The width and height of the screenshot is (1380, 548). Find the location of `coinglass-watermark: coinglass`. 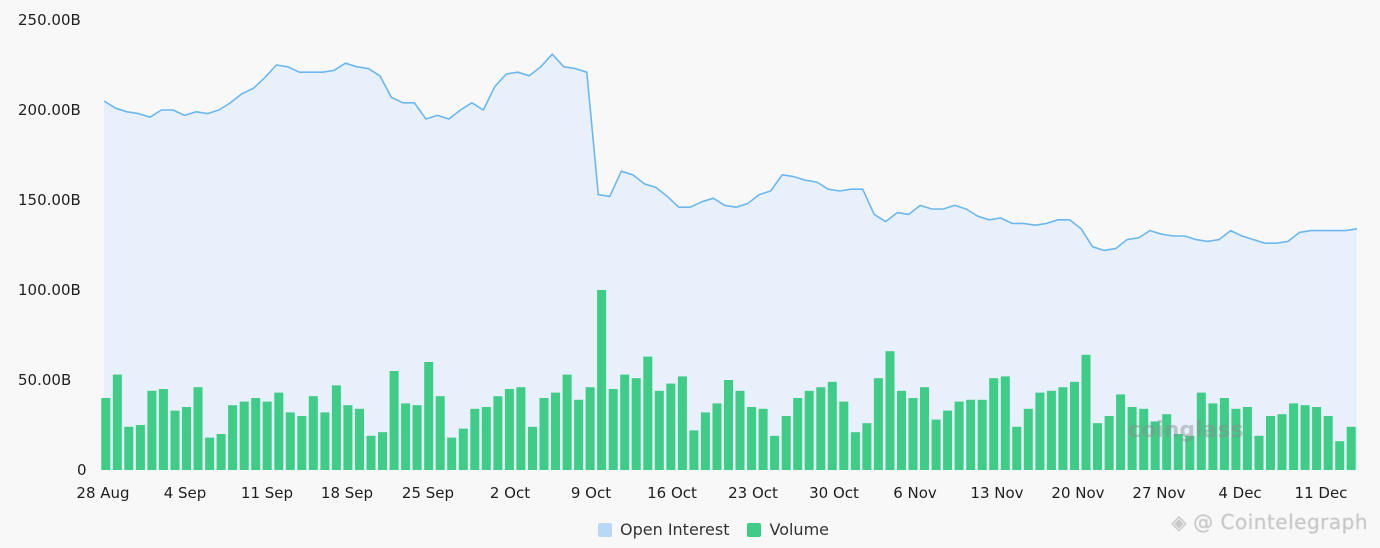

coinglass-watermark: coinglass is located at coordinates (1186, 430).